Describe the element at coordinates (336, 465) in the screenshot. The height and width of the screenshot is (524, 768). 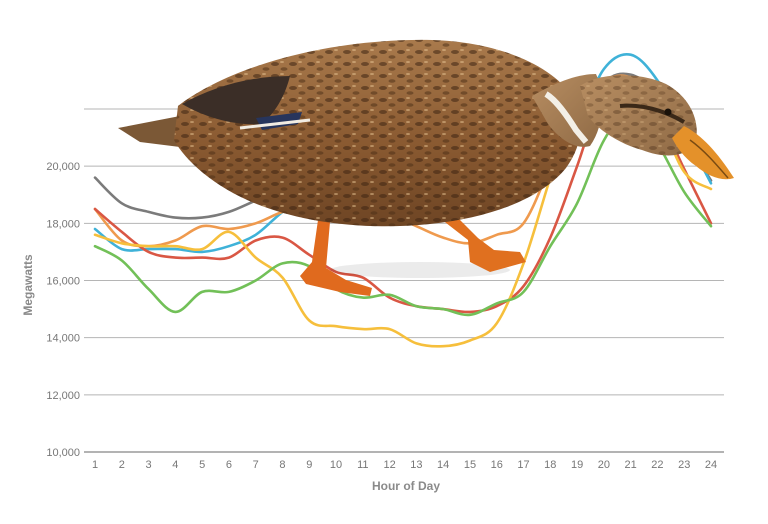
I see `x-tick-label: 10` at that location.